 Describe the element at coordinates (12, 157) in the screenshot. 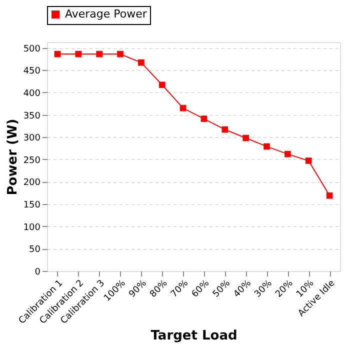

I see `y-axis-title: Power (W)` at that location.